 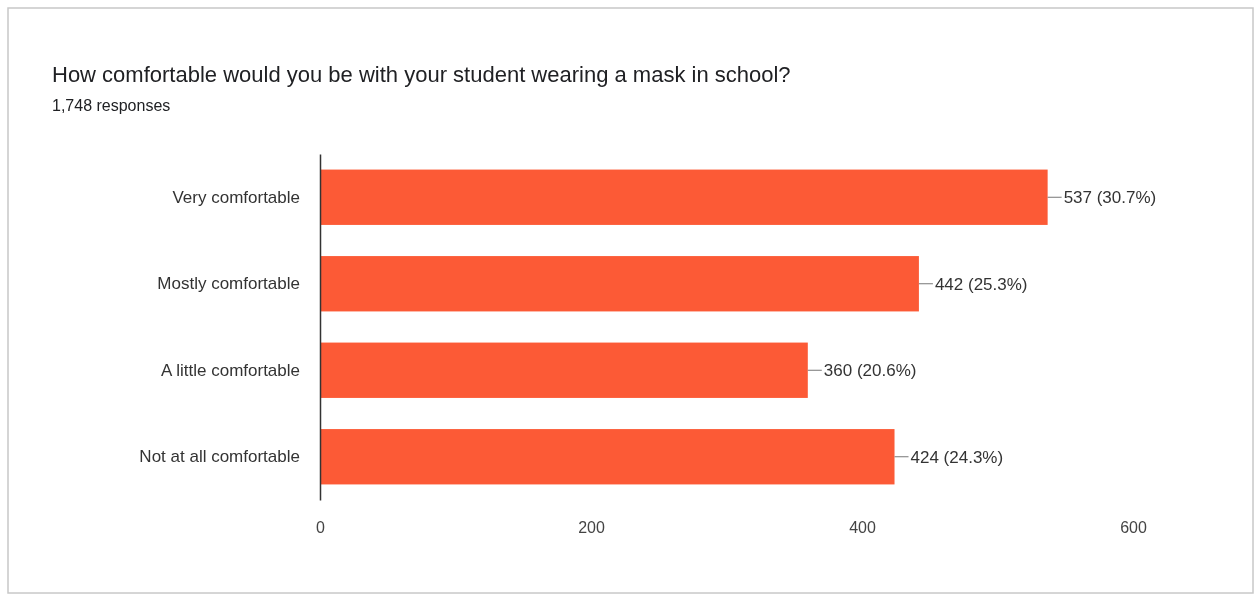 I want to click on y-tick-label: Mostly comfortable, so click(x=228, y=284).